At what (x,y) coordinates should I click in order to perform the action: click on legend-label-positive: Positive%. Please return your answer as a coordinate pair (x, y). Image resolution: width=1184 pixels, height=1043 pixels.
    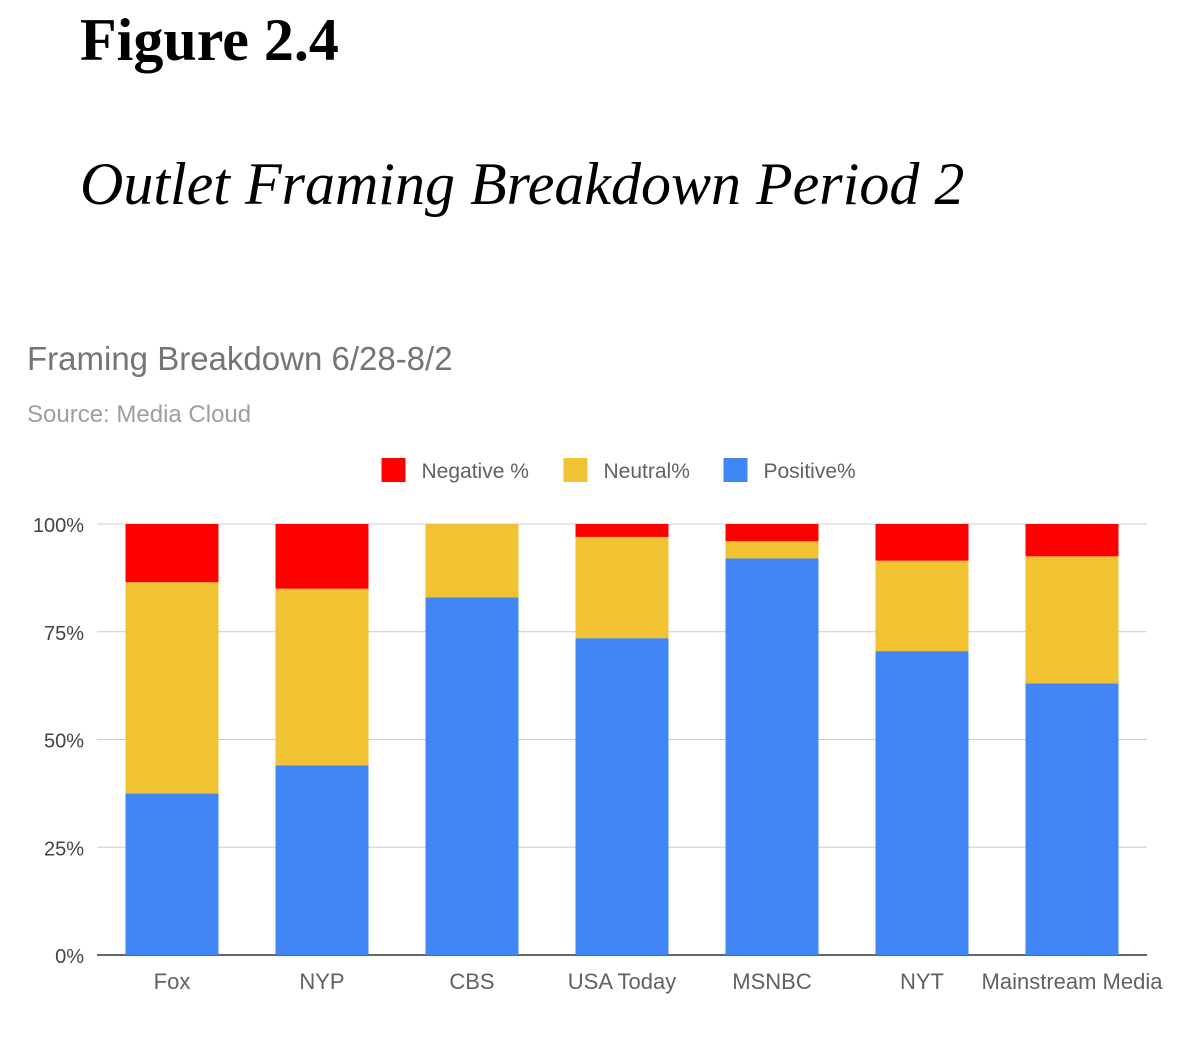
    Looking at the image, I should click on (810, 471).